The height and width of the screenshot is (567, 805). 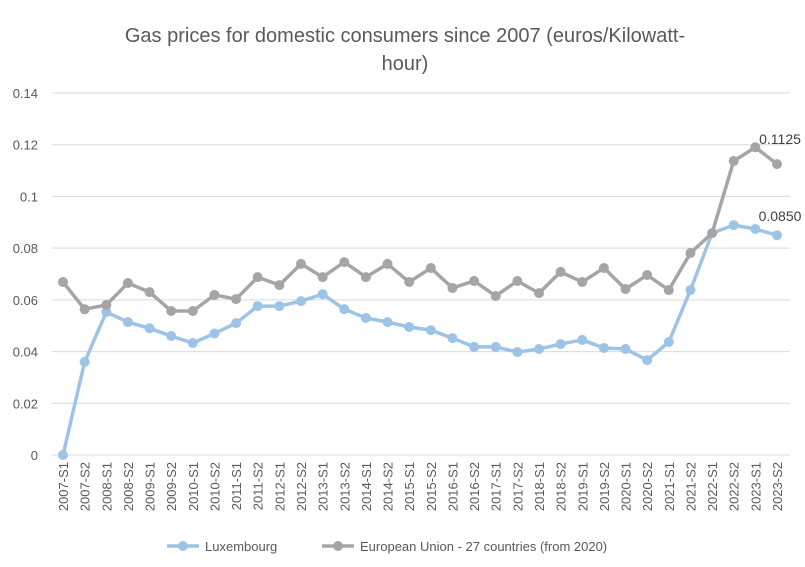 What do you see at coordinates (258, 486) in the screenshot?
I see `x-tick-label: 2011-S2` at bounding box center [258, 486].